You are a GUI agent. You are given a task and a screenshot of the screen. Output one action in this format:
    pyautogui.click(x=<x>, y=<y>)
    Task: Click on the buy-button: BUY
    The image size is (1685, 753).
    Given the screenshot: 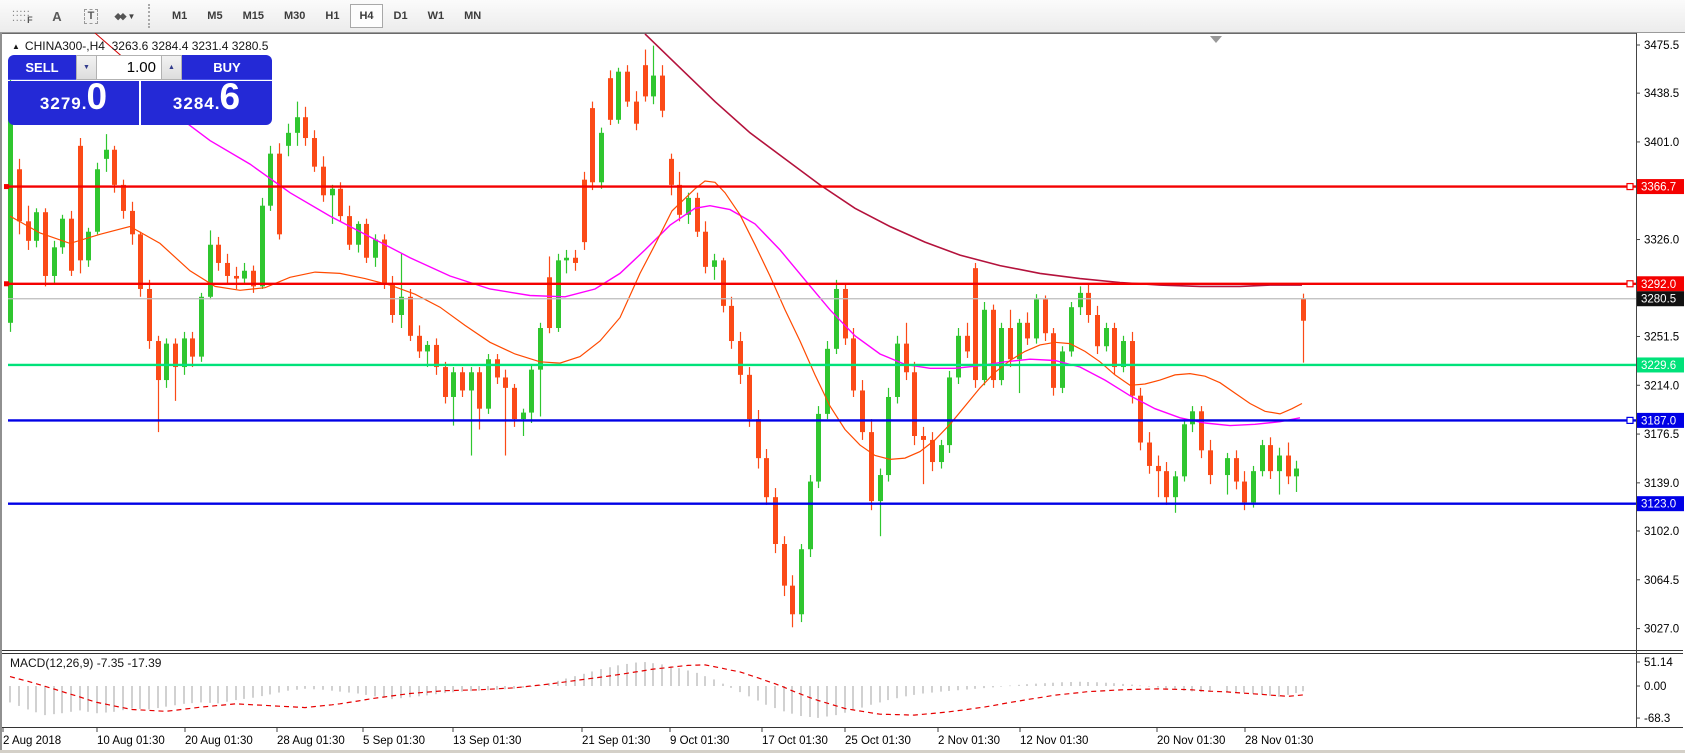 What is the action you would take?
    pyautogui.click(x=227, y=67)
    